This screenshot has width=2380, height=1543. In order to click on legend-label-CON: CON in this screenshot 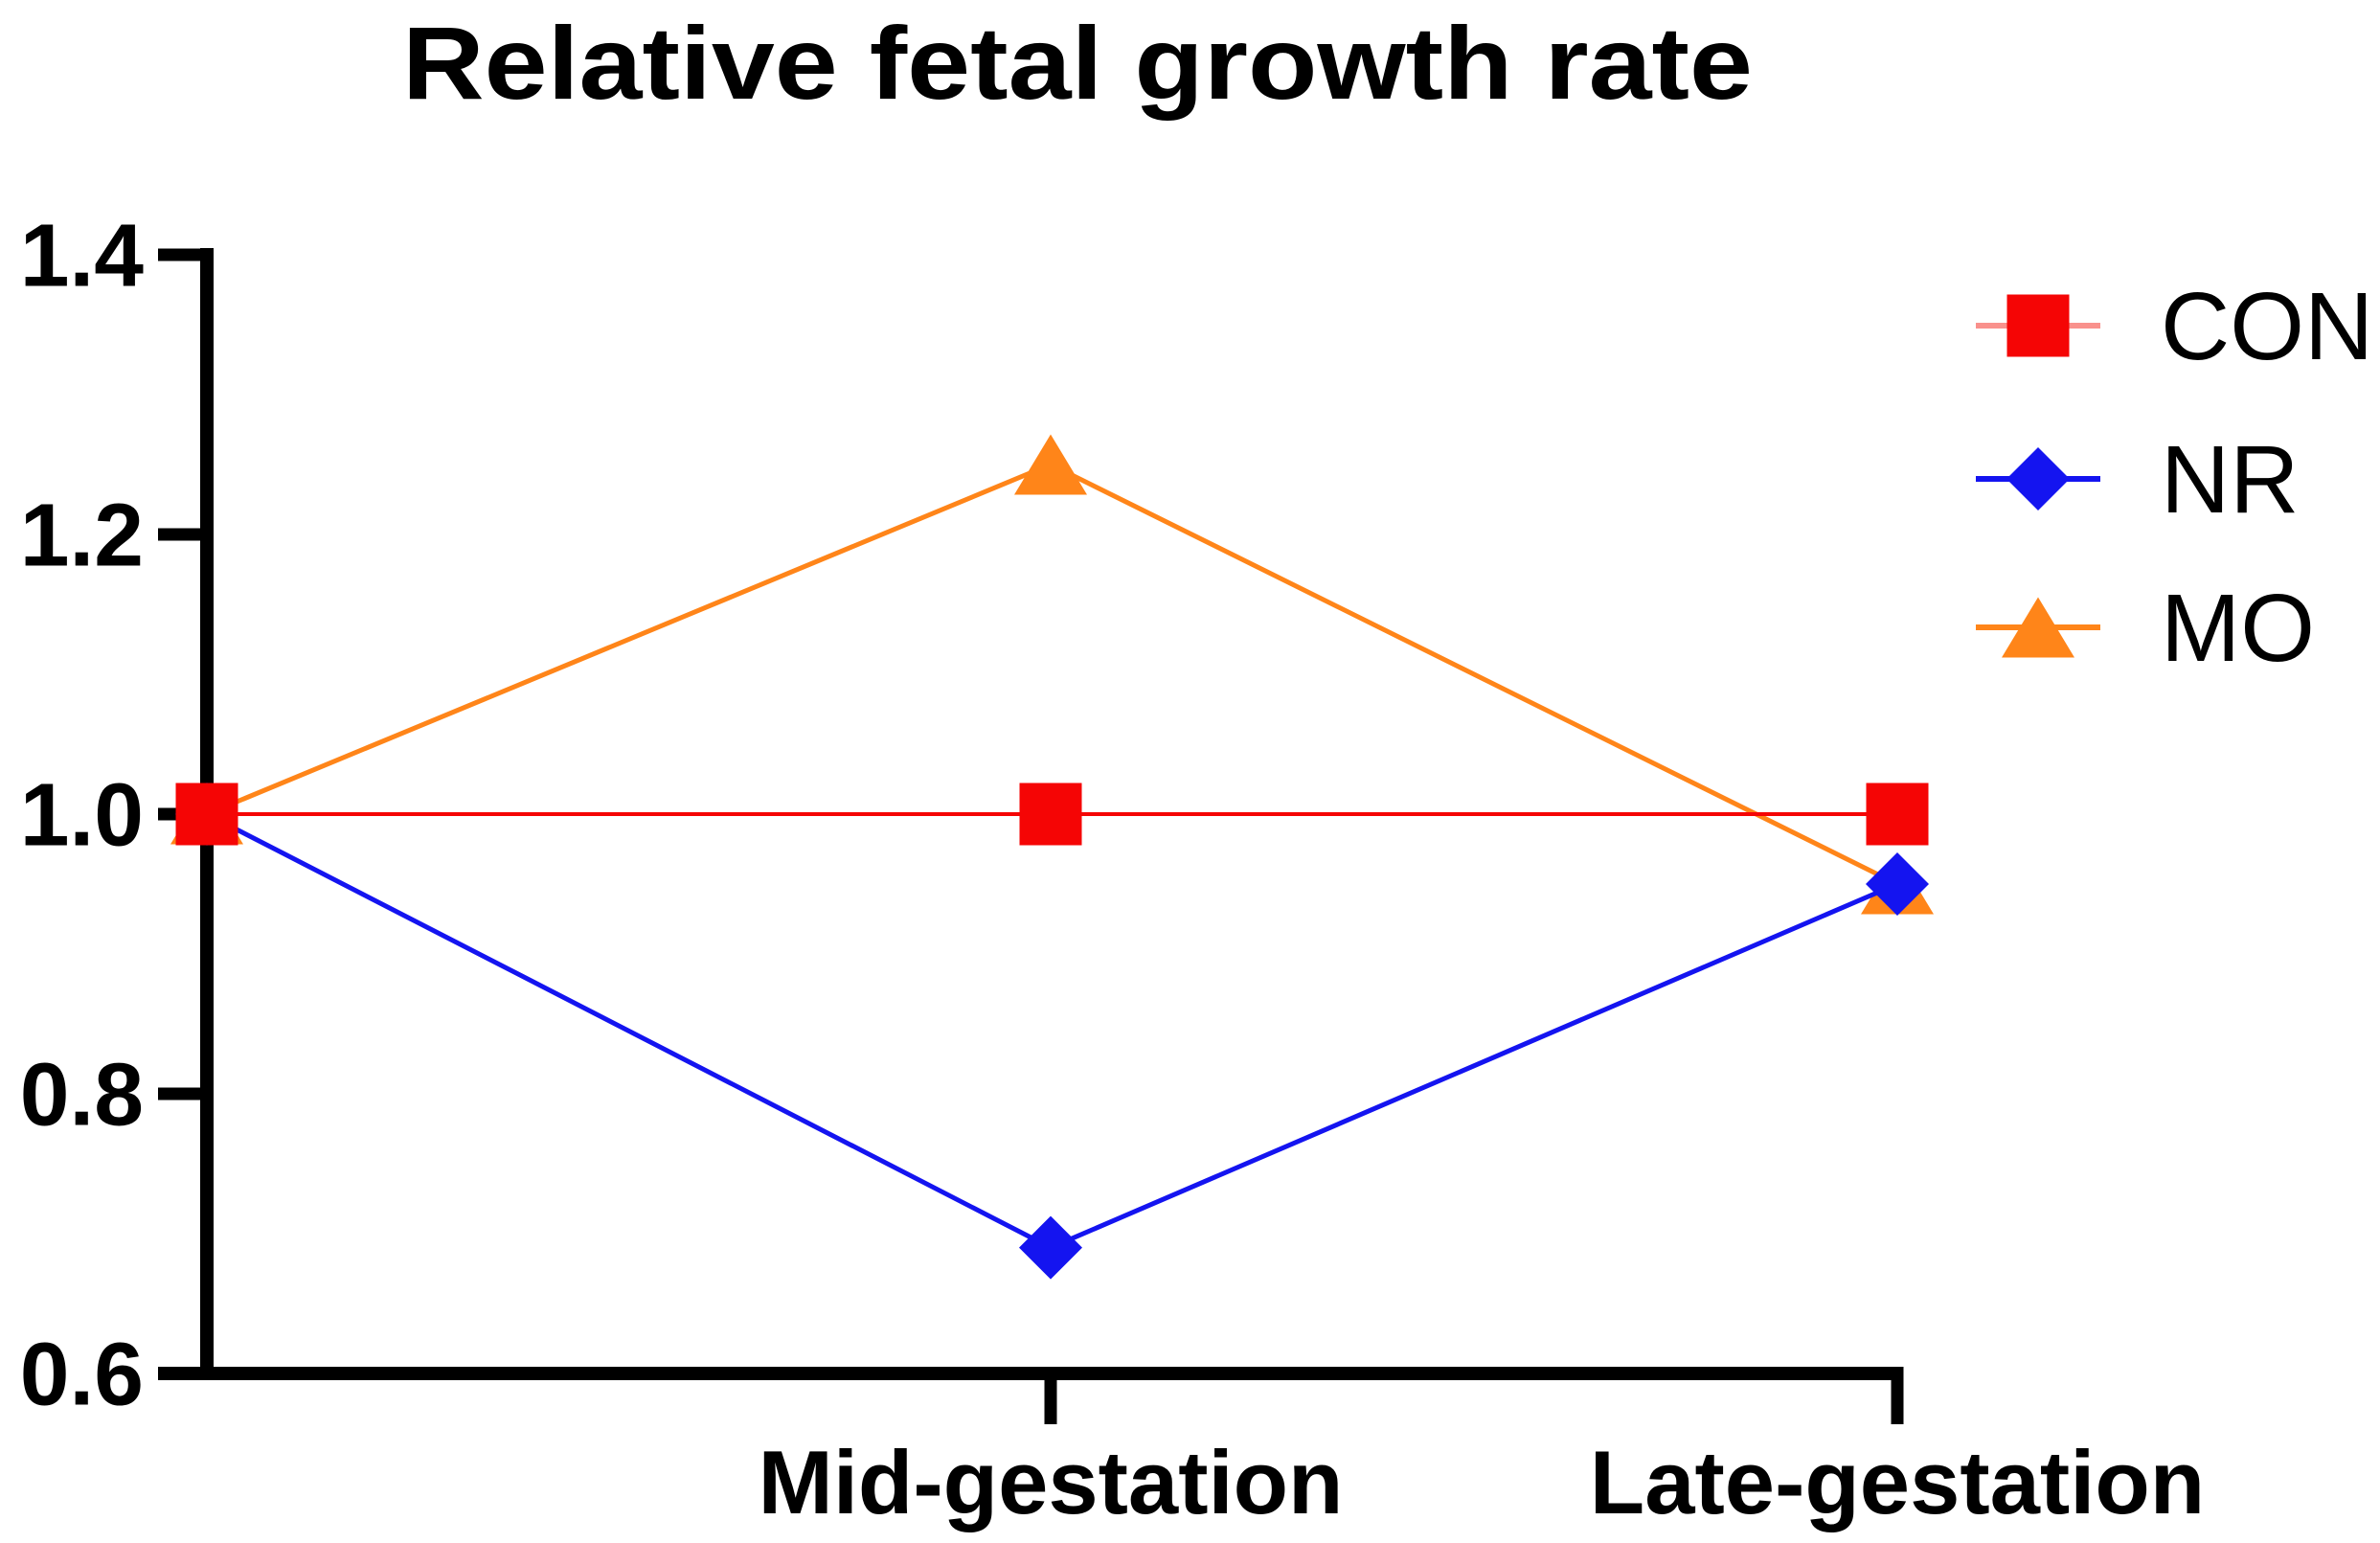, I will do `click(2267, 326)`.